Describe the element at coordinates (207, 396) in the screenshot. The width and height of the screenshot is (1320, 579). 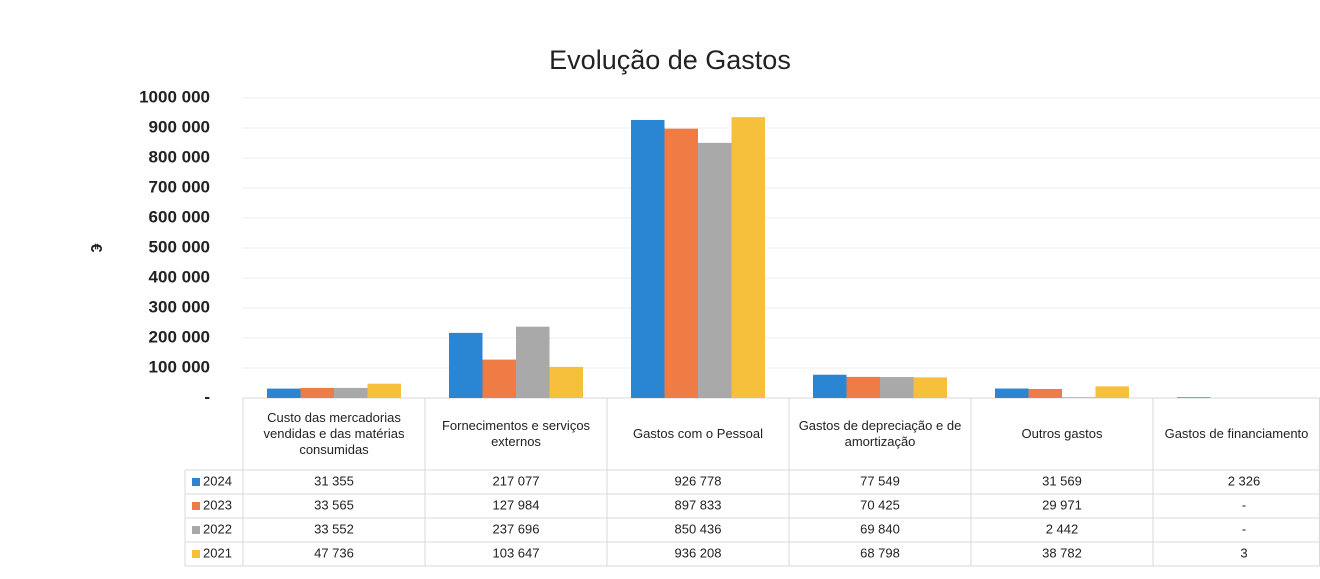
I see `y-tick-label: -` at that location.